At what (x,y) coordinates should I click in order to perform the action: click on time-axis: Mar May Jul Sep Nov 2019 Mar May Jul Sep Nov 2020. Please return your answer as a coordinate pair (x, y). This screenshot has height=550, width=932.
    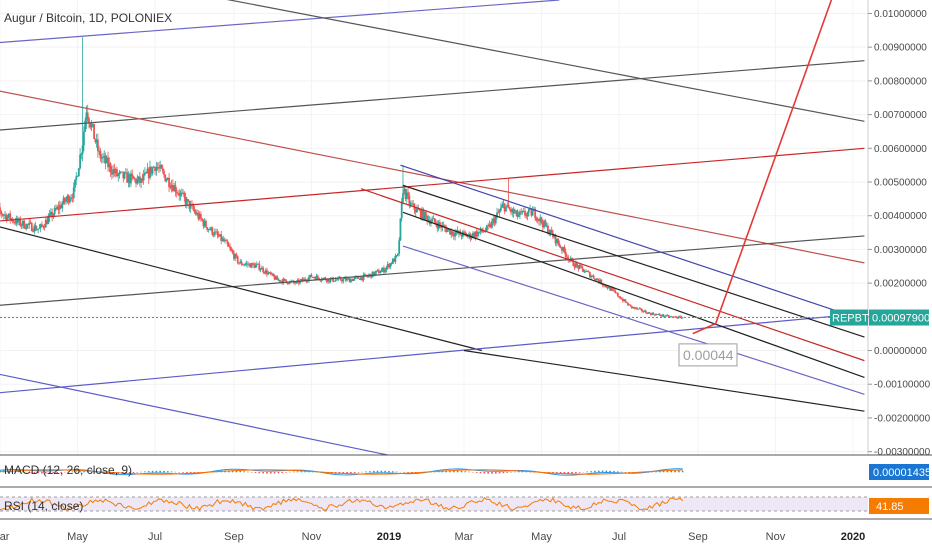
    Looking at the image, I should click on (432, 537).